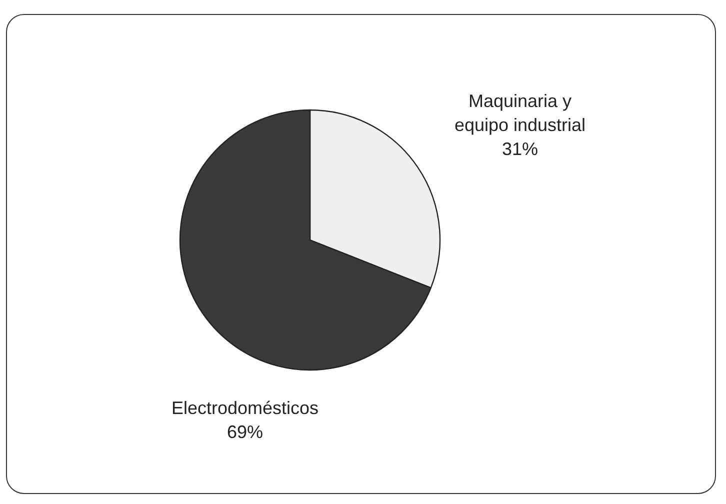 This screenshot has height=504, width=726. I want to click on data-label: 69%, so click(245, 432).